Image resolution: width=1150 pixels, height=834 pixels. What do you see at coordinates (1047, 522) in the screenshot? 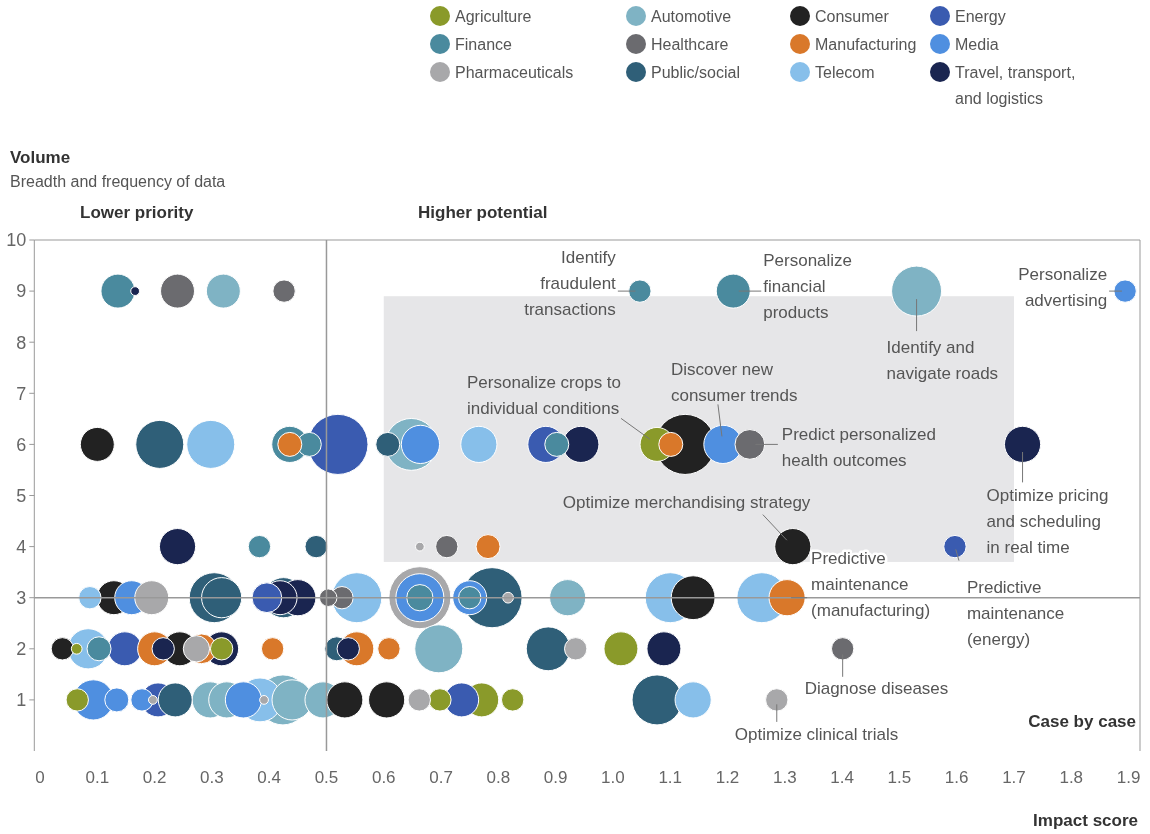
I see `annotation: Optimize pricing and scheduling in real time` at bounding box center [1047, 522].